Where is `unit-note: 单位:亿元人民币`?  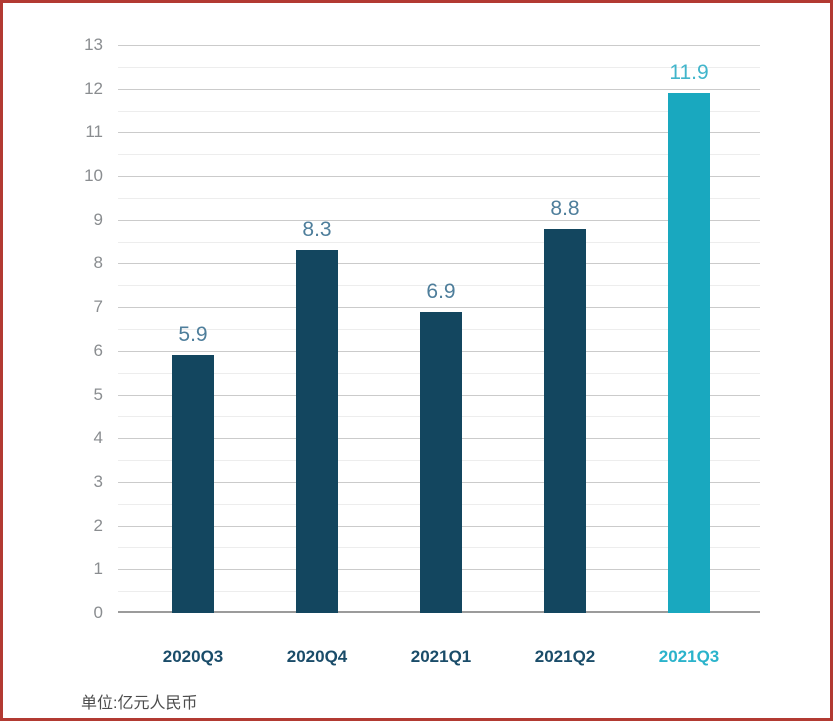 unit-note: 单位:亿元人民币 is located at coordinates (139, 703).